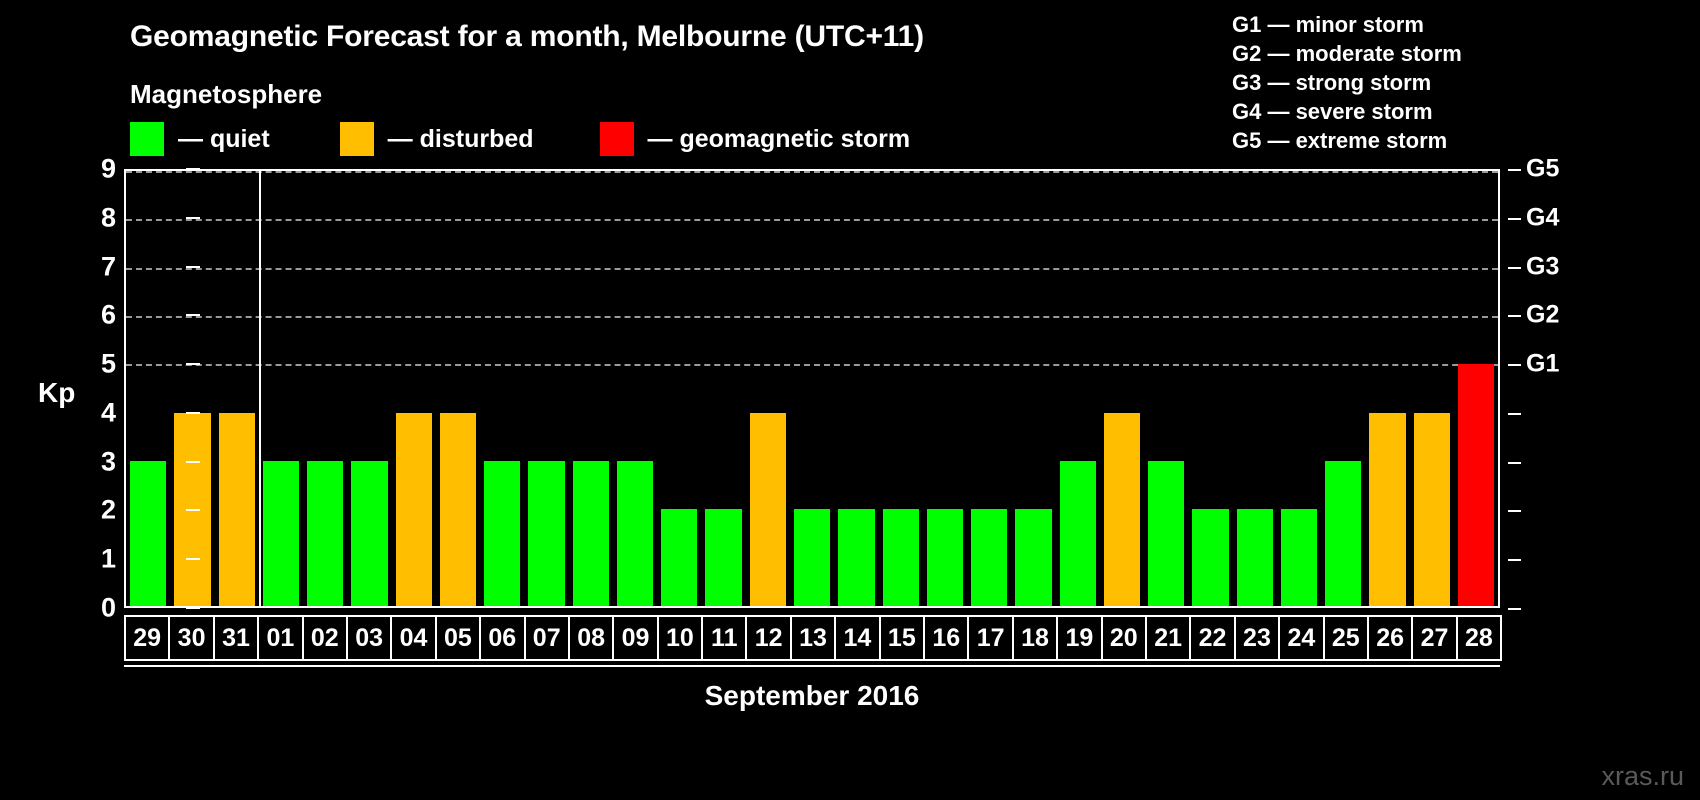 The image size is (1700, 800). I want to click on day-label-11: 11, so click(724, 638).